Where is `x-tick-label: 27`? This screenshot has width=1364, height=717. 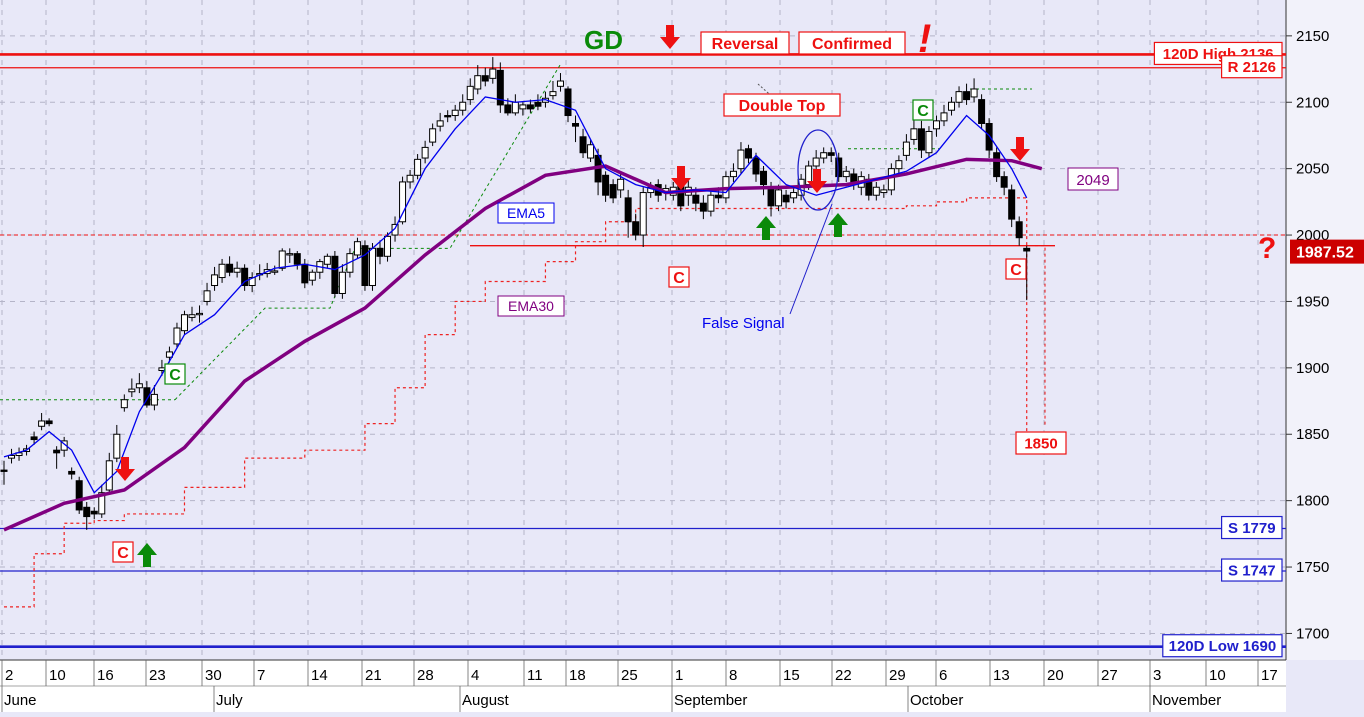 x-tick-label: 27 is located at coordinates (1109, 675).